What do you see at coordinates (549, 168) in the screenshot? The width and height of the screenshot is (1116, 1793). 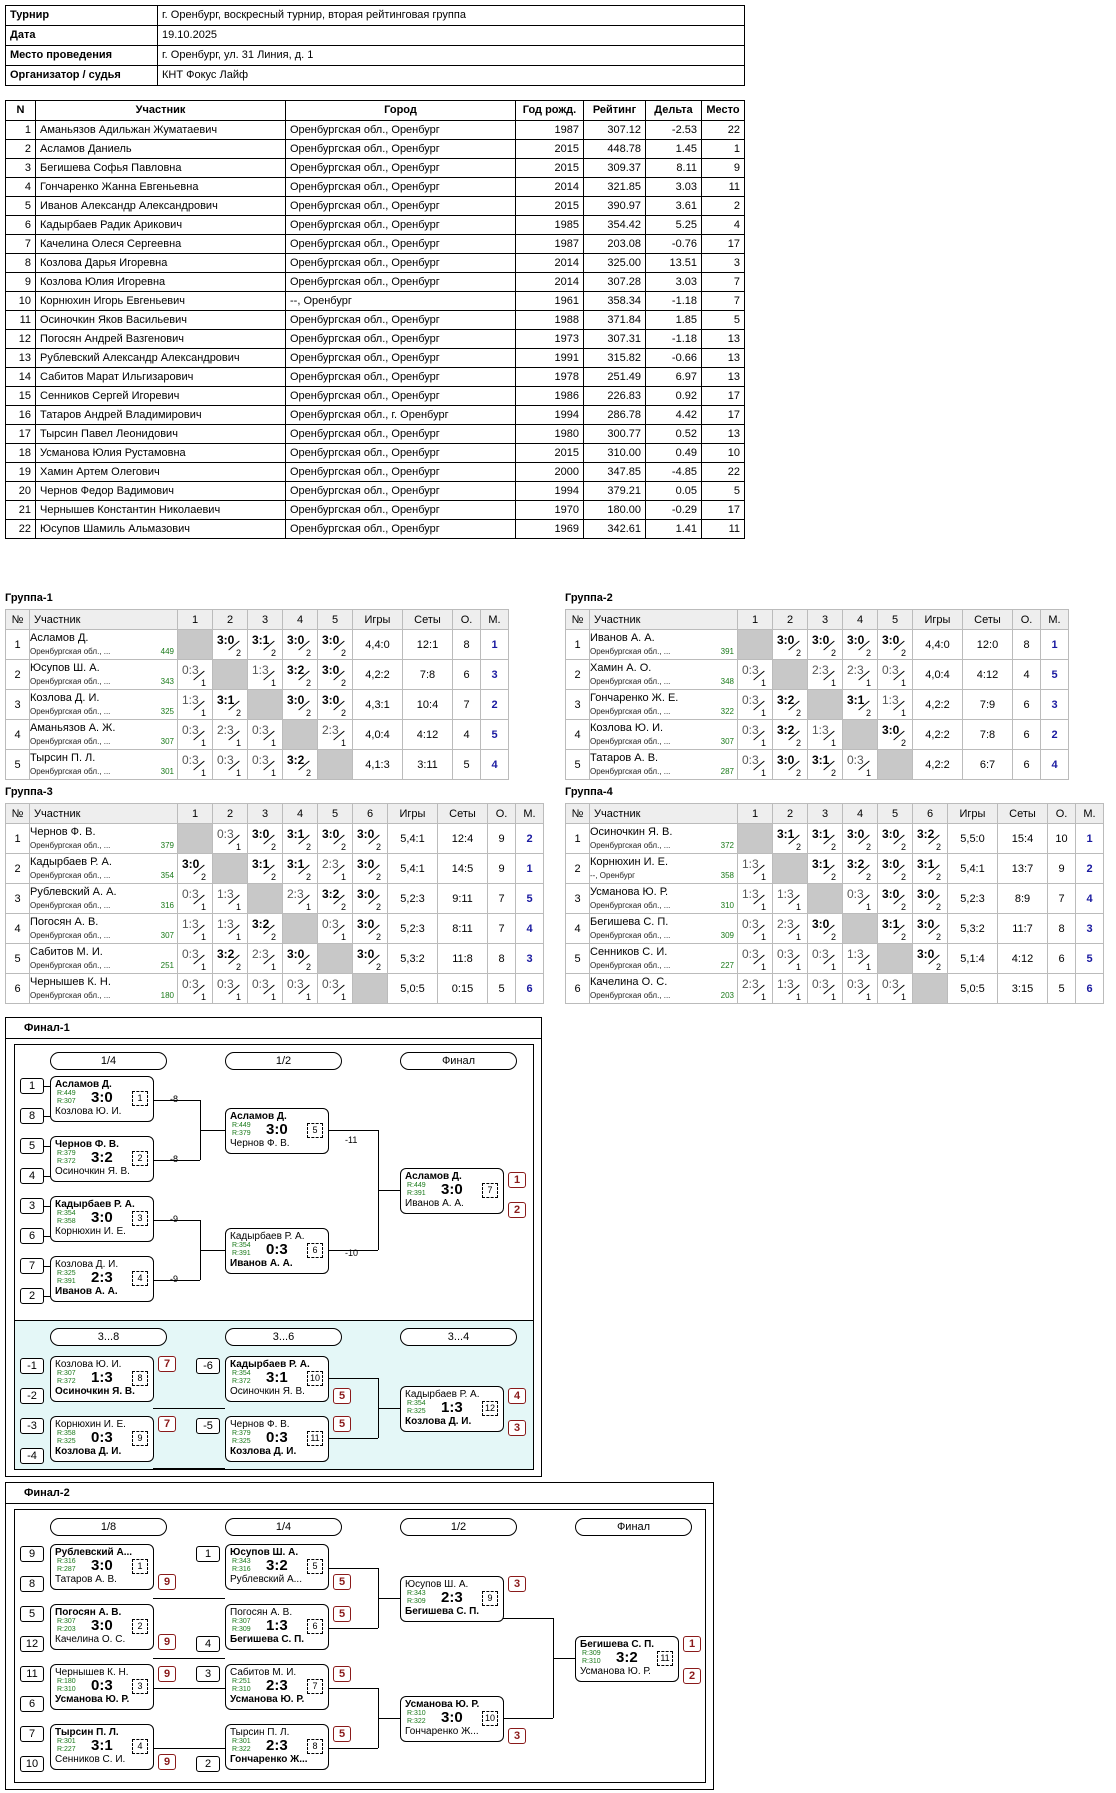 I see `player-cell: 2015` at bounding box center [549, 168].